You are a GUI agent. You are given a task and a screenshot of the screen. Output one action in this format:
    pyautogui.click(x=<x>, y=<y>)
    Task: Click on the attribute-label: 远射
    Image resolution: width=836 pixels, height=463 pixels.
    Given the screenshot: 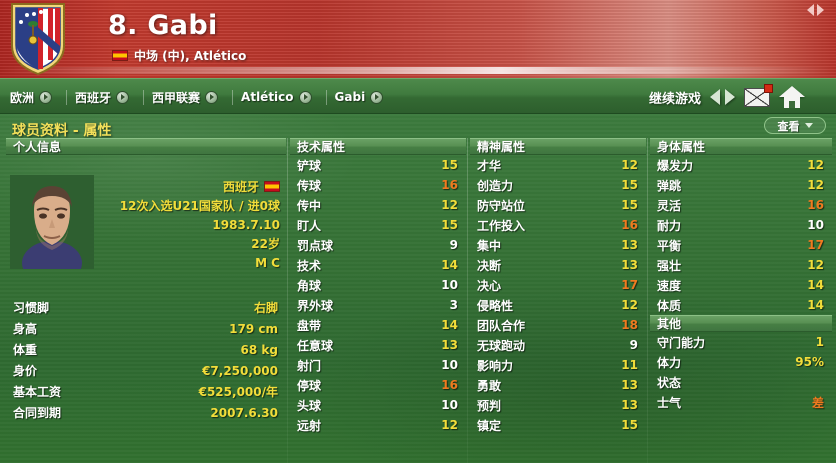 What is the action you would take?
    pyautogui.click(x=309, y=425)
    